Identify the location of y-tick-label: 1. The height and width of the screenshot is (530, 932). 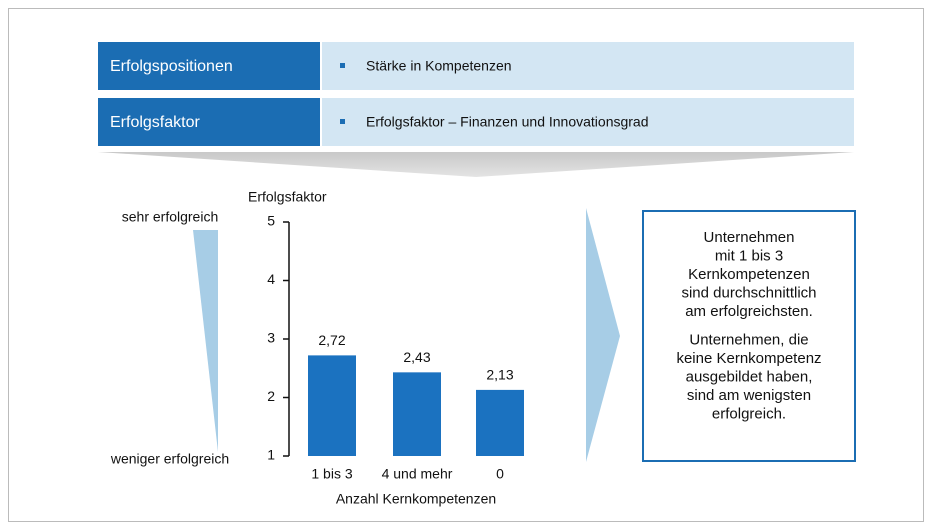
(271, 455).